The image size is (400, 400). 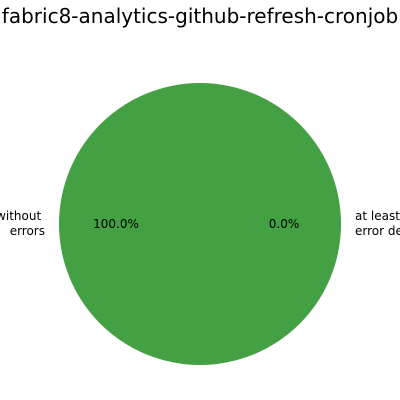 I want to click on slice-at-least-one-error-label-line-1: at least, so click(x=377, y=216).